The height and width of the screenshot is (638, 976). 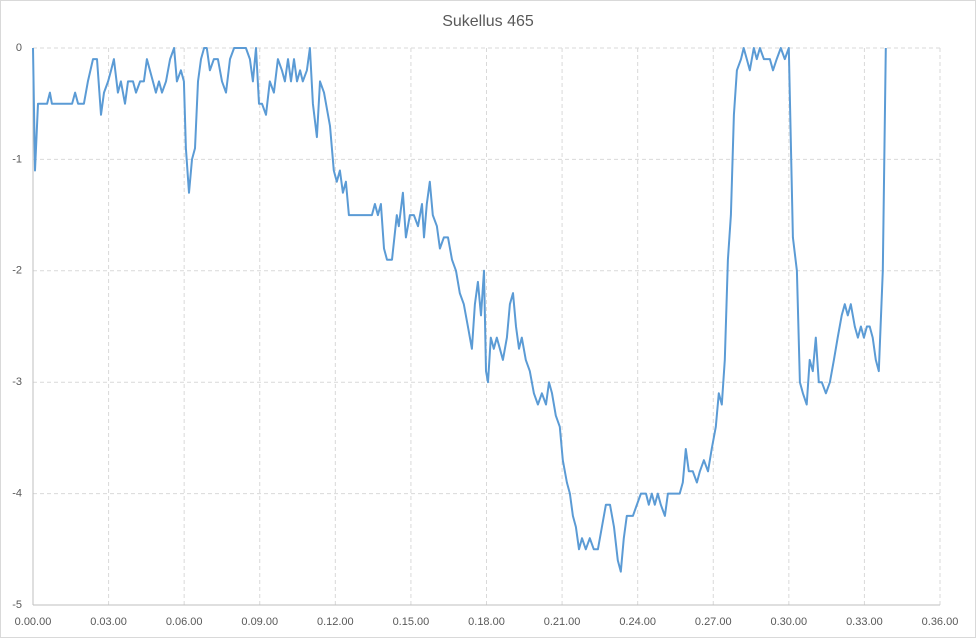 I want to click on x-tick-label: 0.24.00, so click(x=637, y=622).